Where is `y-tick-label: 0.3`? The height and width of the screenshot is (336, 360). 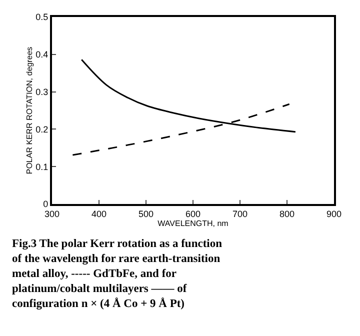 y-tick-label: 0.3 is located at coordinates (42, 91).